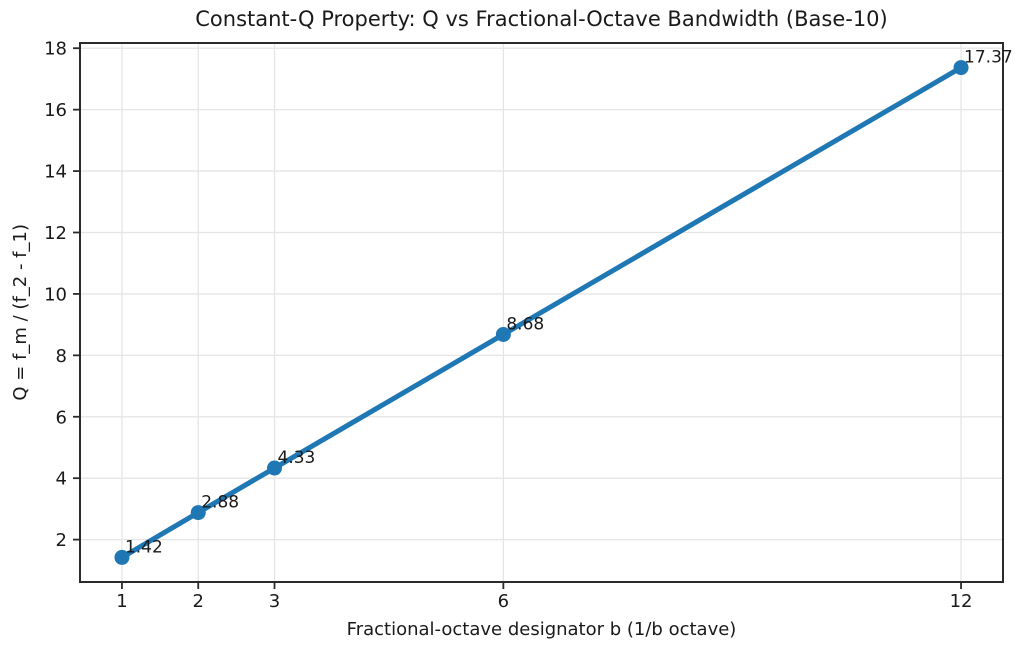 The width and height of the screenshot is (1024, 657). I want to click on point-value-label: 17.37, so click(988, 58).